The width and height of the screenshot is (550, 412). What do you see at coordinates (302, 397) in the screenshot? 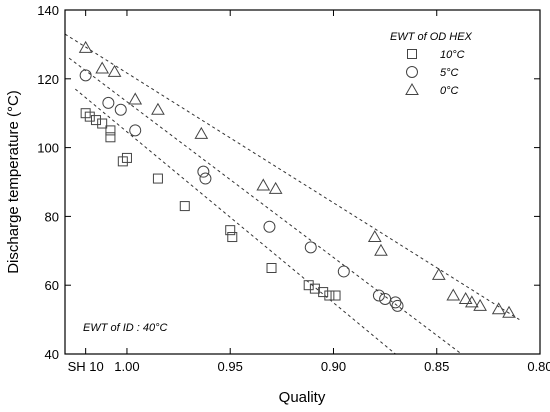
I see `x-axis-title: Quality` at bounding box center [302, 397].